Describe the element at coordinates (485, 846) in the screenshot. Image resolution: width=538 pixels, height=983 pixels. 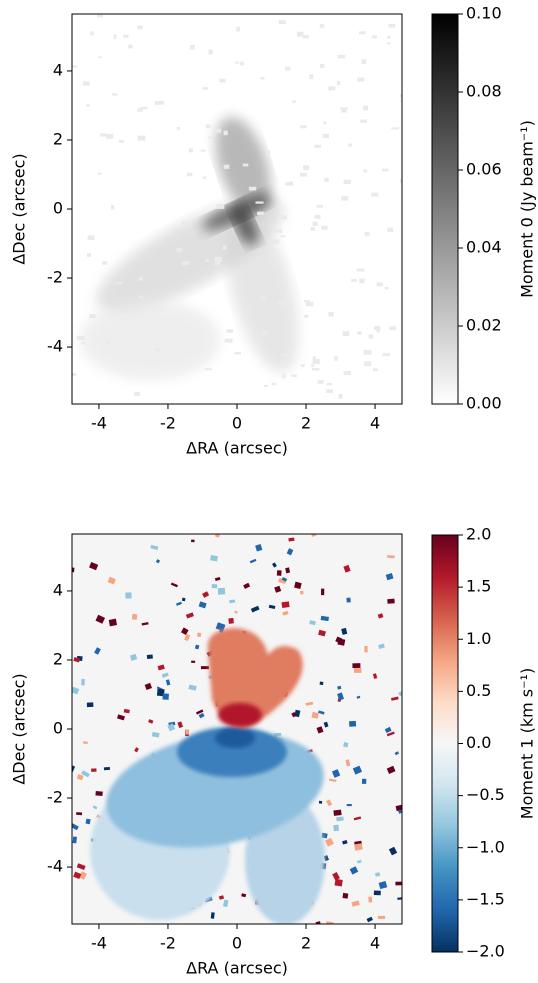
I see `colorbar-tick-label: −1.0` at that location.